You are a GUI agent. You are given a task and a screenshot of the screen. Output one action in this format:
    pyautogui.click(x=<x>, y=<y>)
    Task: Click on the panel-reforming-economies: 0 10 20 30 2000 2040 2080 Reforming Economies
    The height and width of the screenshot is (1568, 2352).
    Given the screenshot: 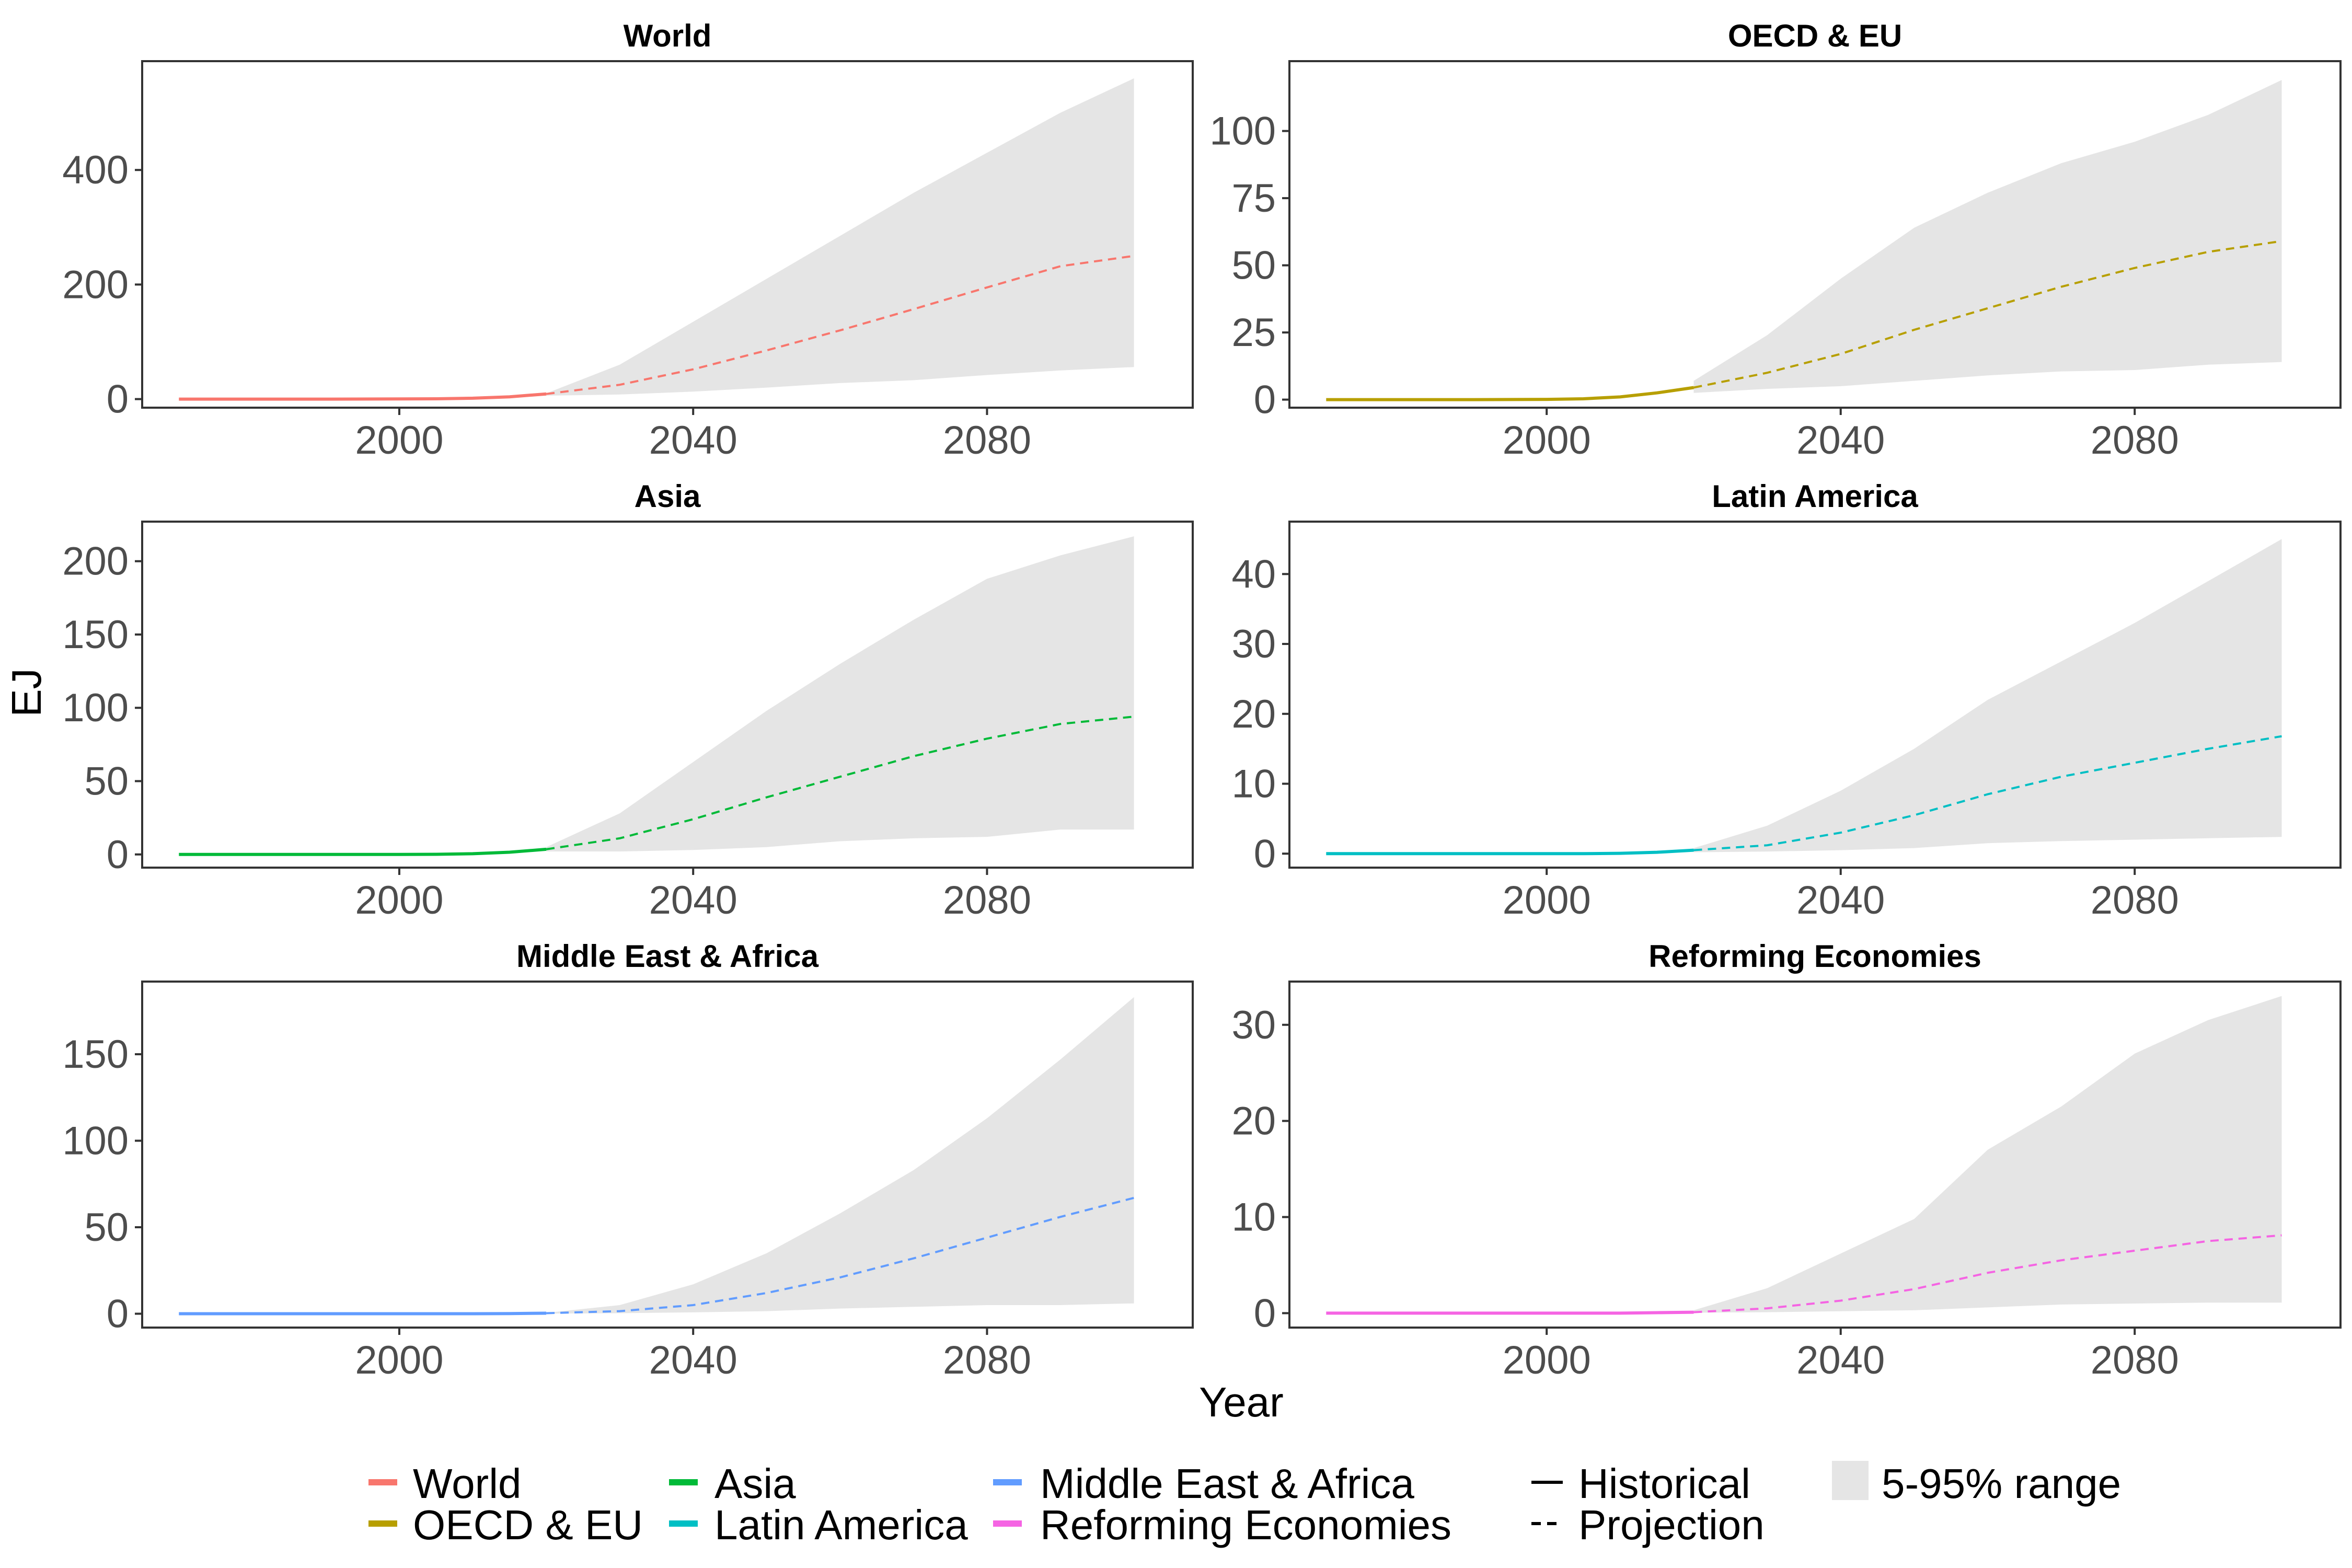 What is the action you would take?
    pyautogui.click(x=1786, y=1160)
    